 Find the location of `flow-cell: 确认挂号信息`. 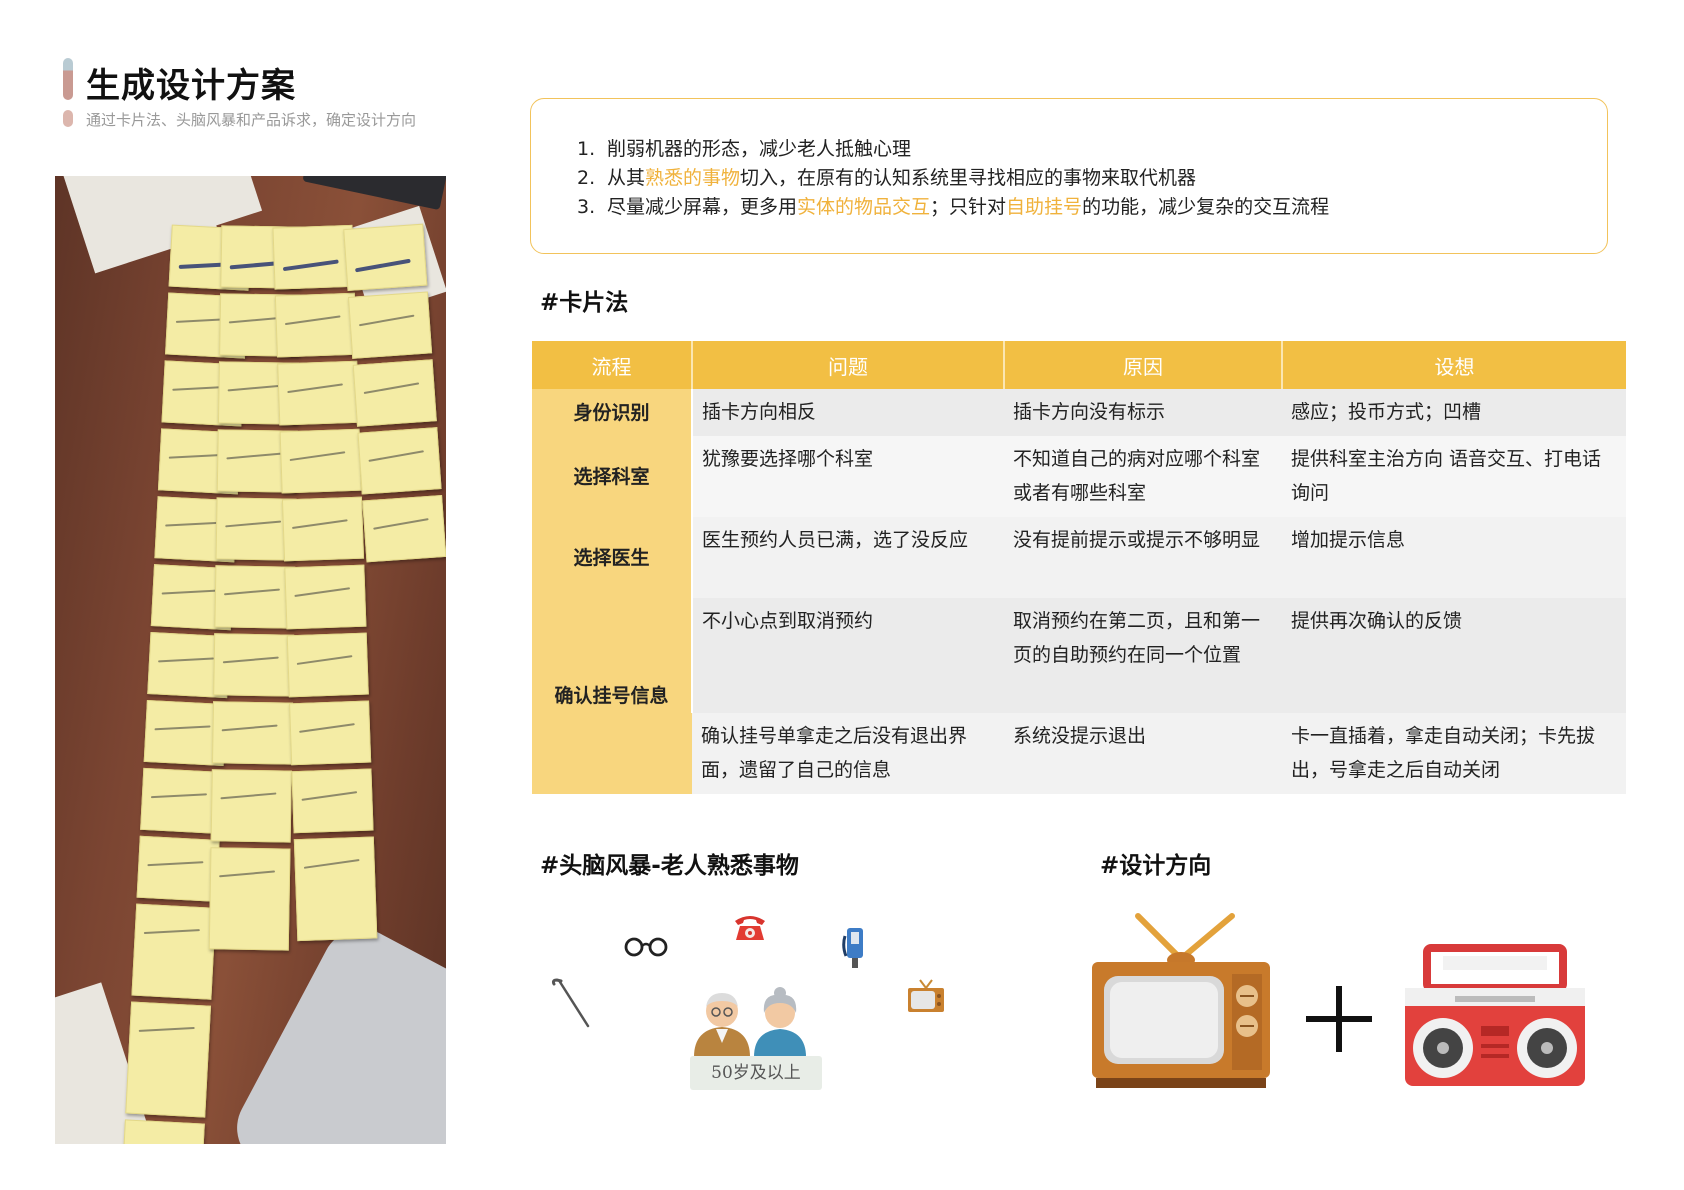

flow-cell: 确认挂号信息 is located at coordinates (612, 696).